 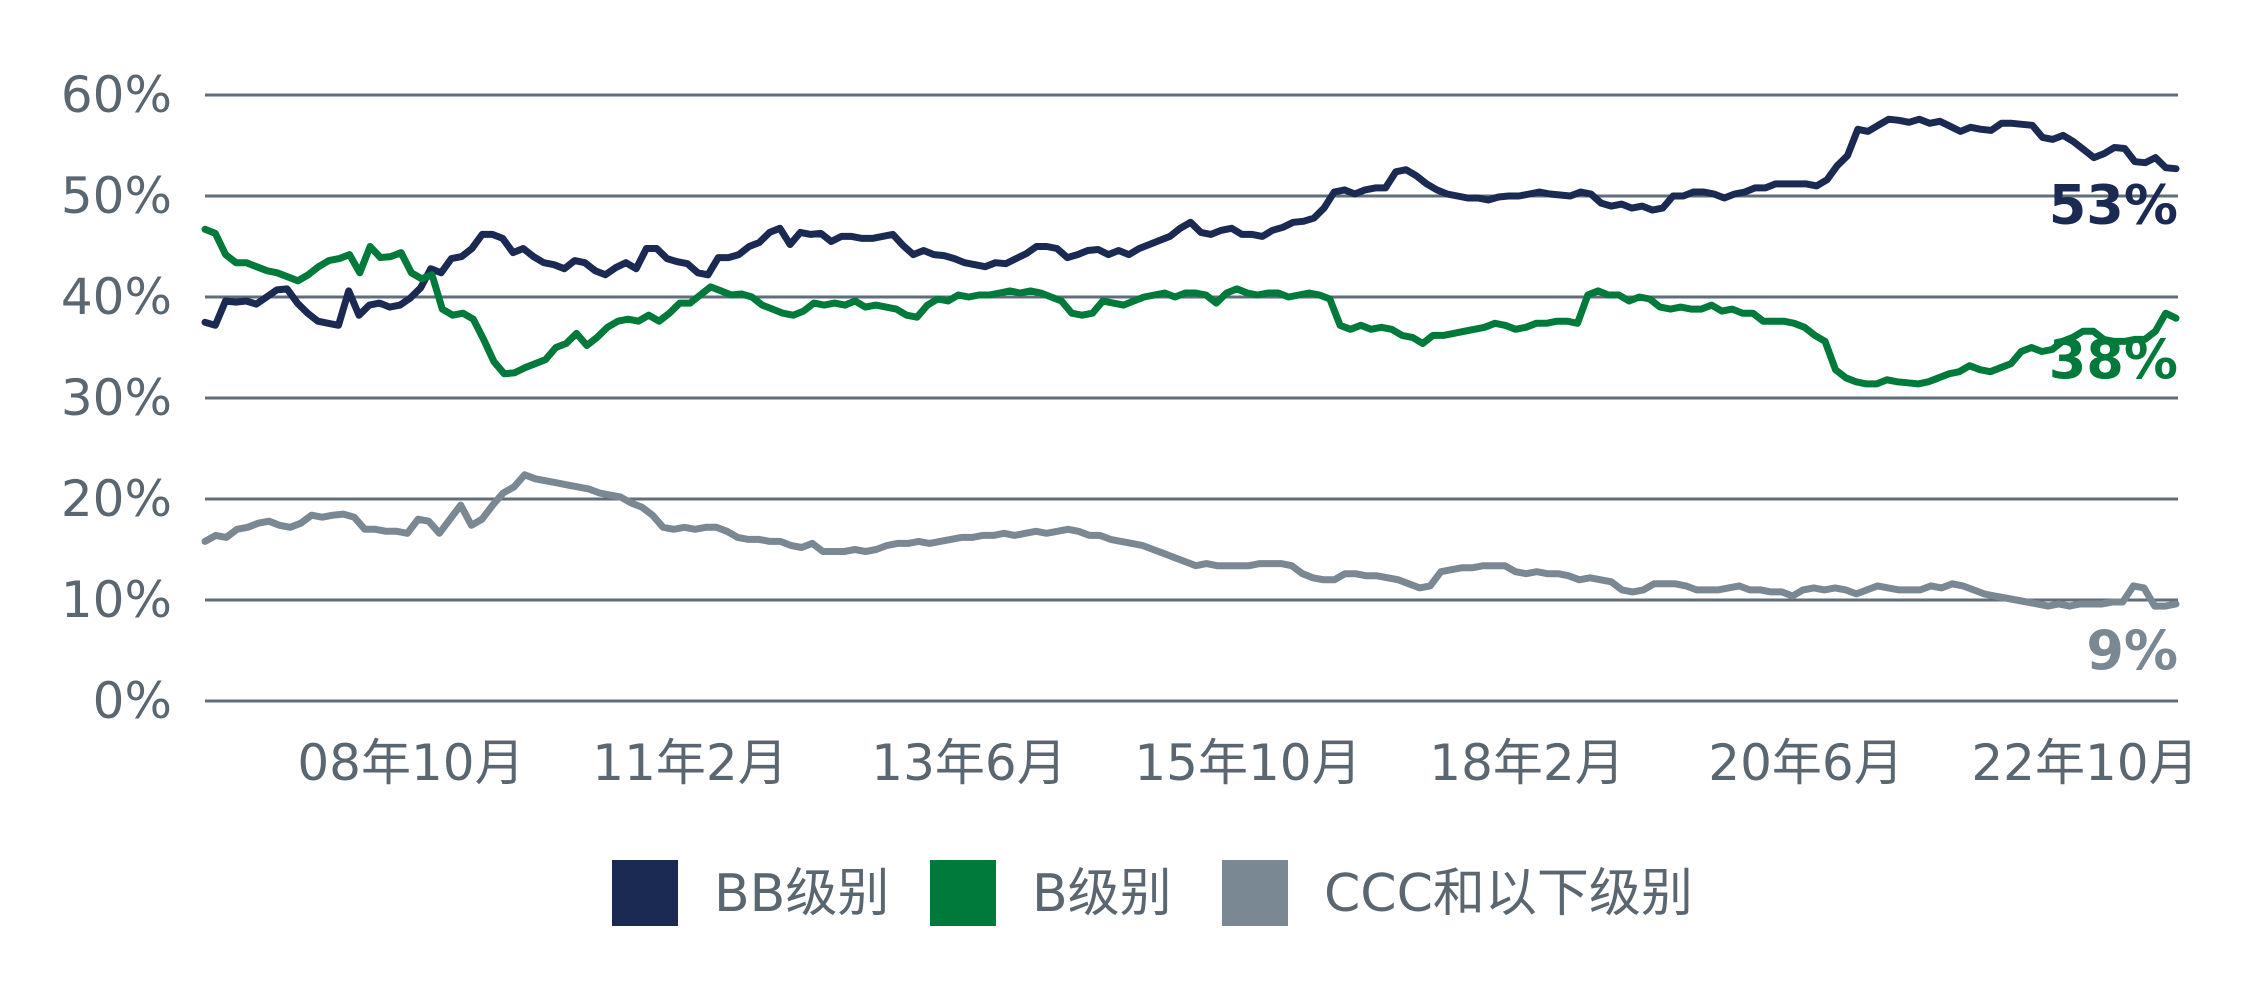 I want to click on legend-label: CCC和以下级别, so click(x=1508, y=894).